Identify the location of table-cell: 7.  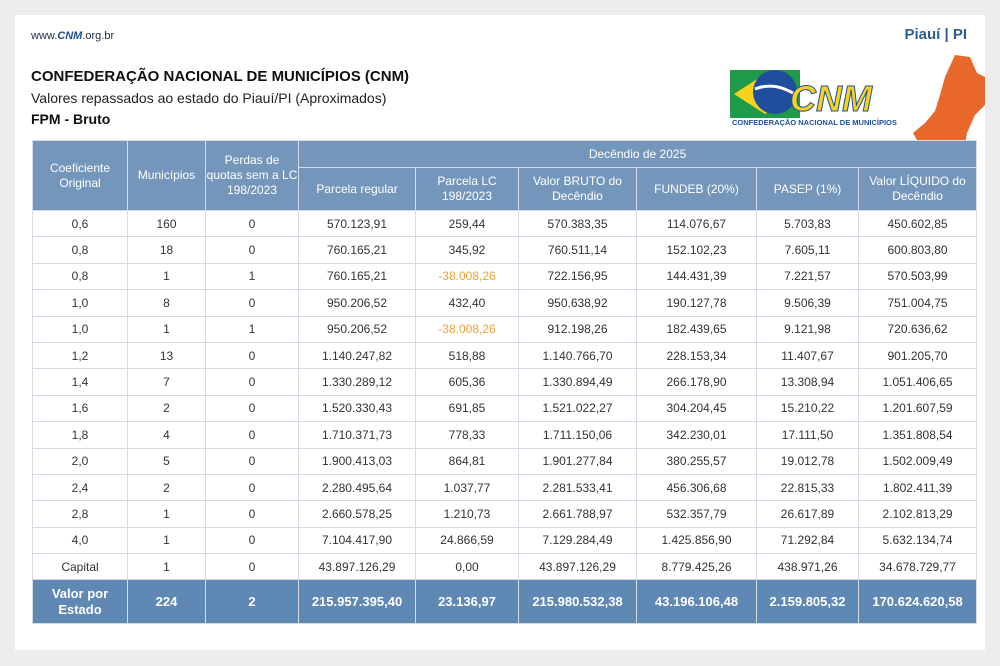
(166, 382).